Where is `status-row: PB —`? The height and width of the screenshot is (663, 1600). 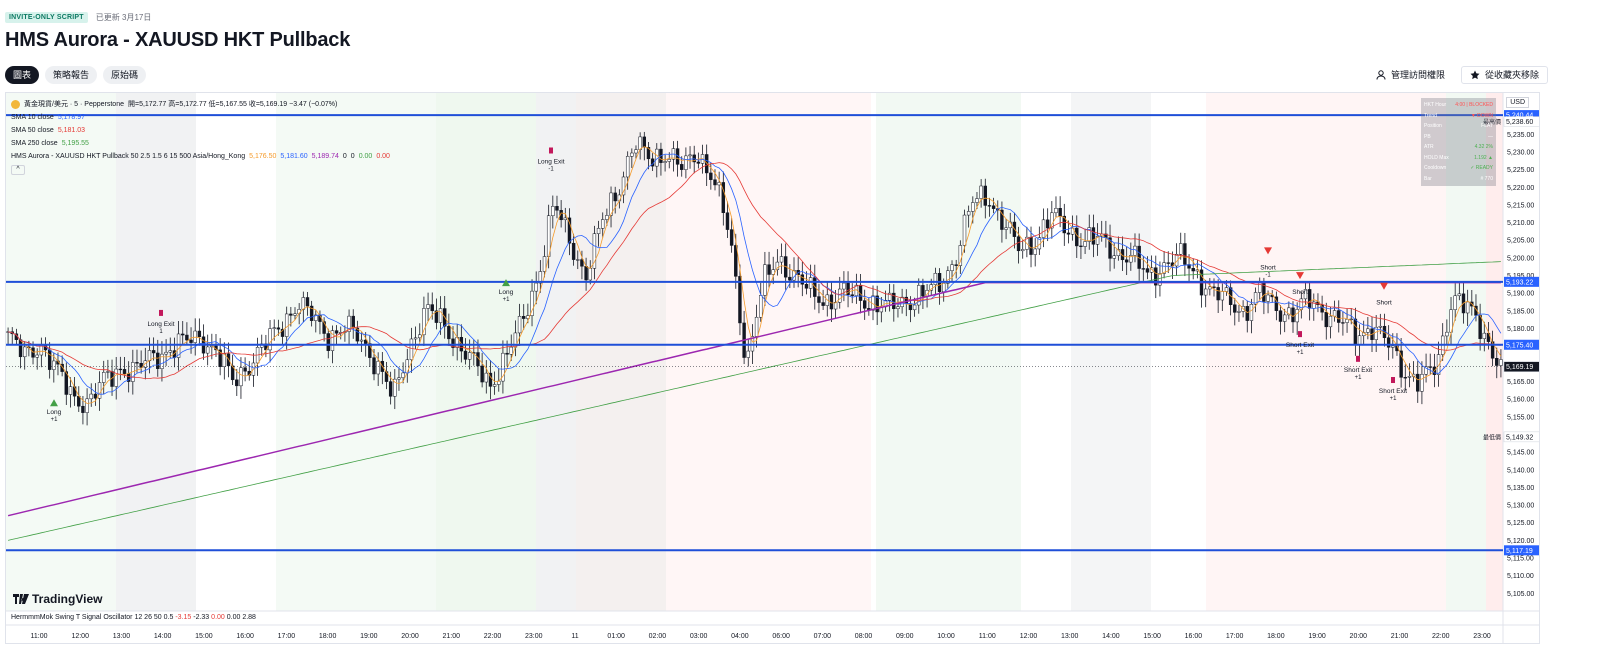
status-row: PB — is located at coordinates (1458, 137).